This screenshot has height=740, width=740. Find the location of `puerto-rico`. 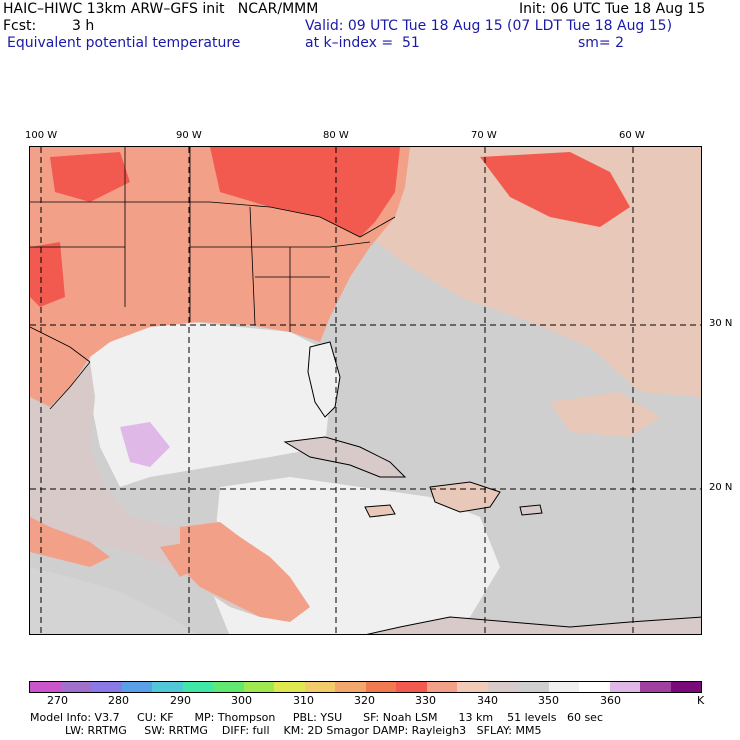

puerto-rico is located at coordinates (531, 510).